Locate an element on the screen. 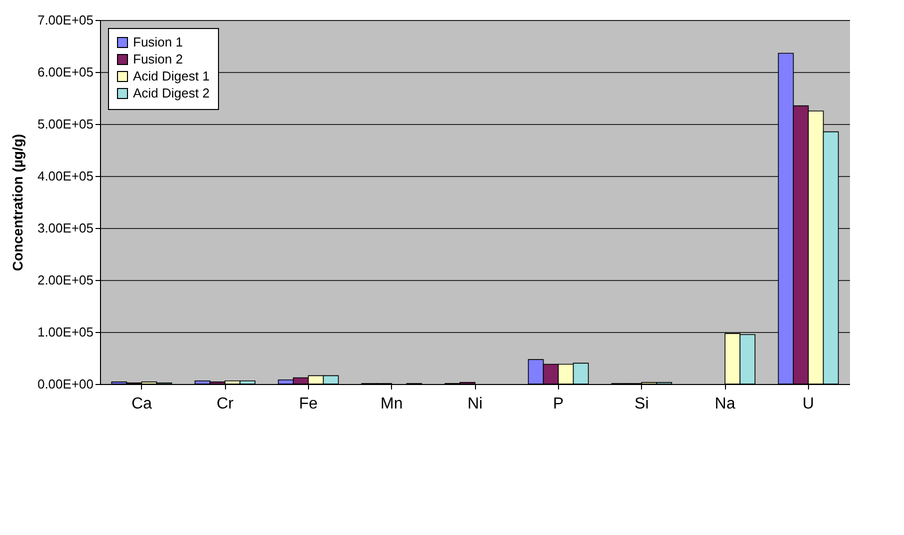 The image size is (904, 535). legend-label: Acid Digest 2 is located at coordinates (171, 93).